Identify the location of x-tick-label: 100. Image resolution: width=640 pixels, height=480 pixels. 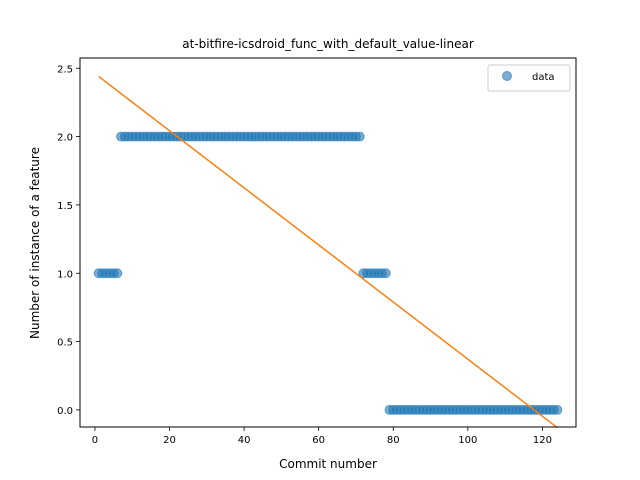
(467, 440).